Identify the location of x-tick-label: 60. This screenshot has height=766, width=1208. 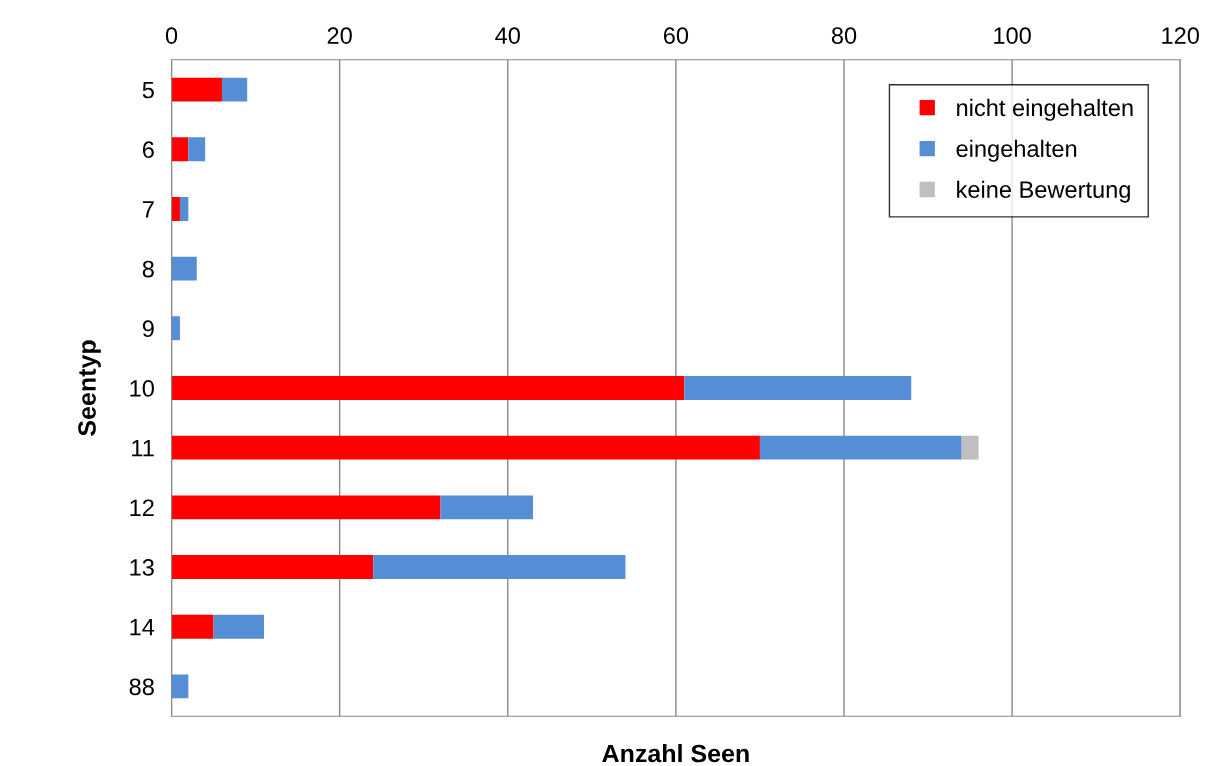
(676, 35).